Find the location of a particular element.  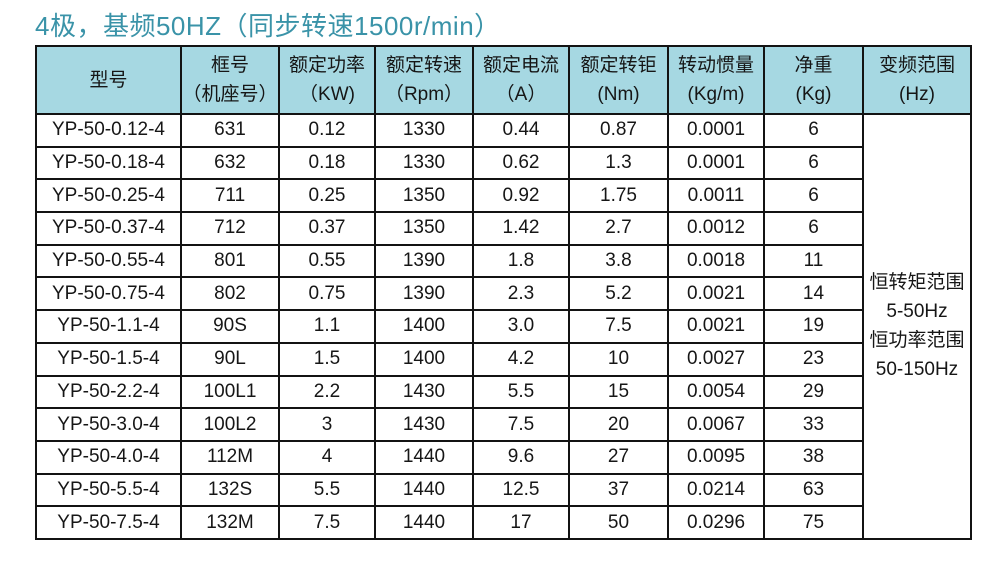

header-rated-speed: 额定转速 （Rpm） is located at coordinates (424, 80).